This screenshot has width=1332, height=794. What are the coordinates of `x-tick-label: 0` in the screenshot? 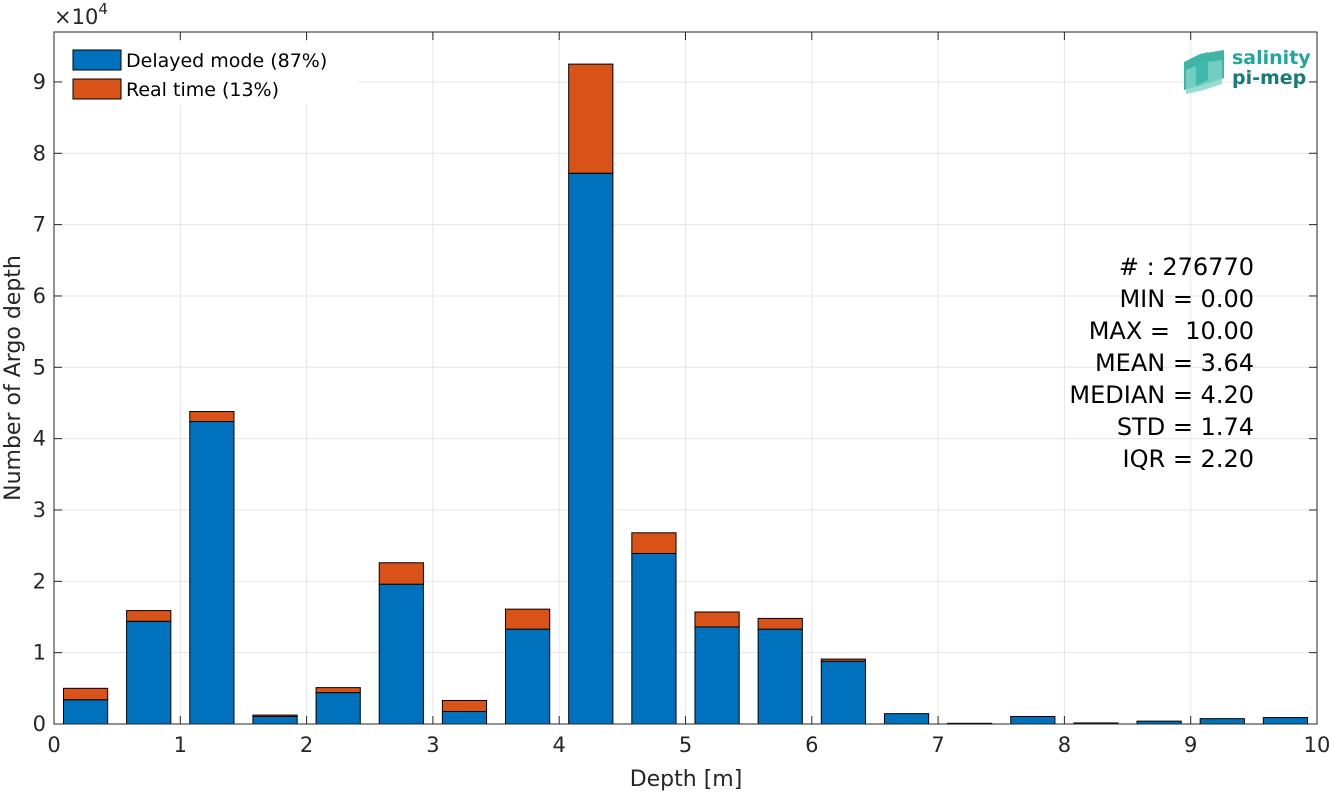 It's located at (53, 745).